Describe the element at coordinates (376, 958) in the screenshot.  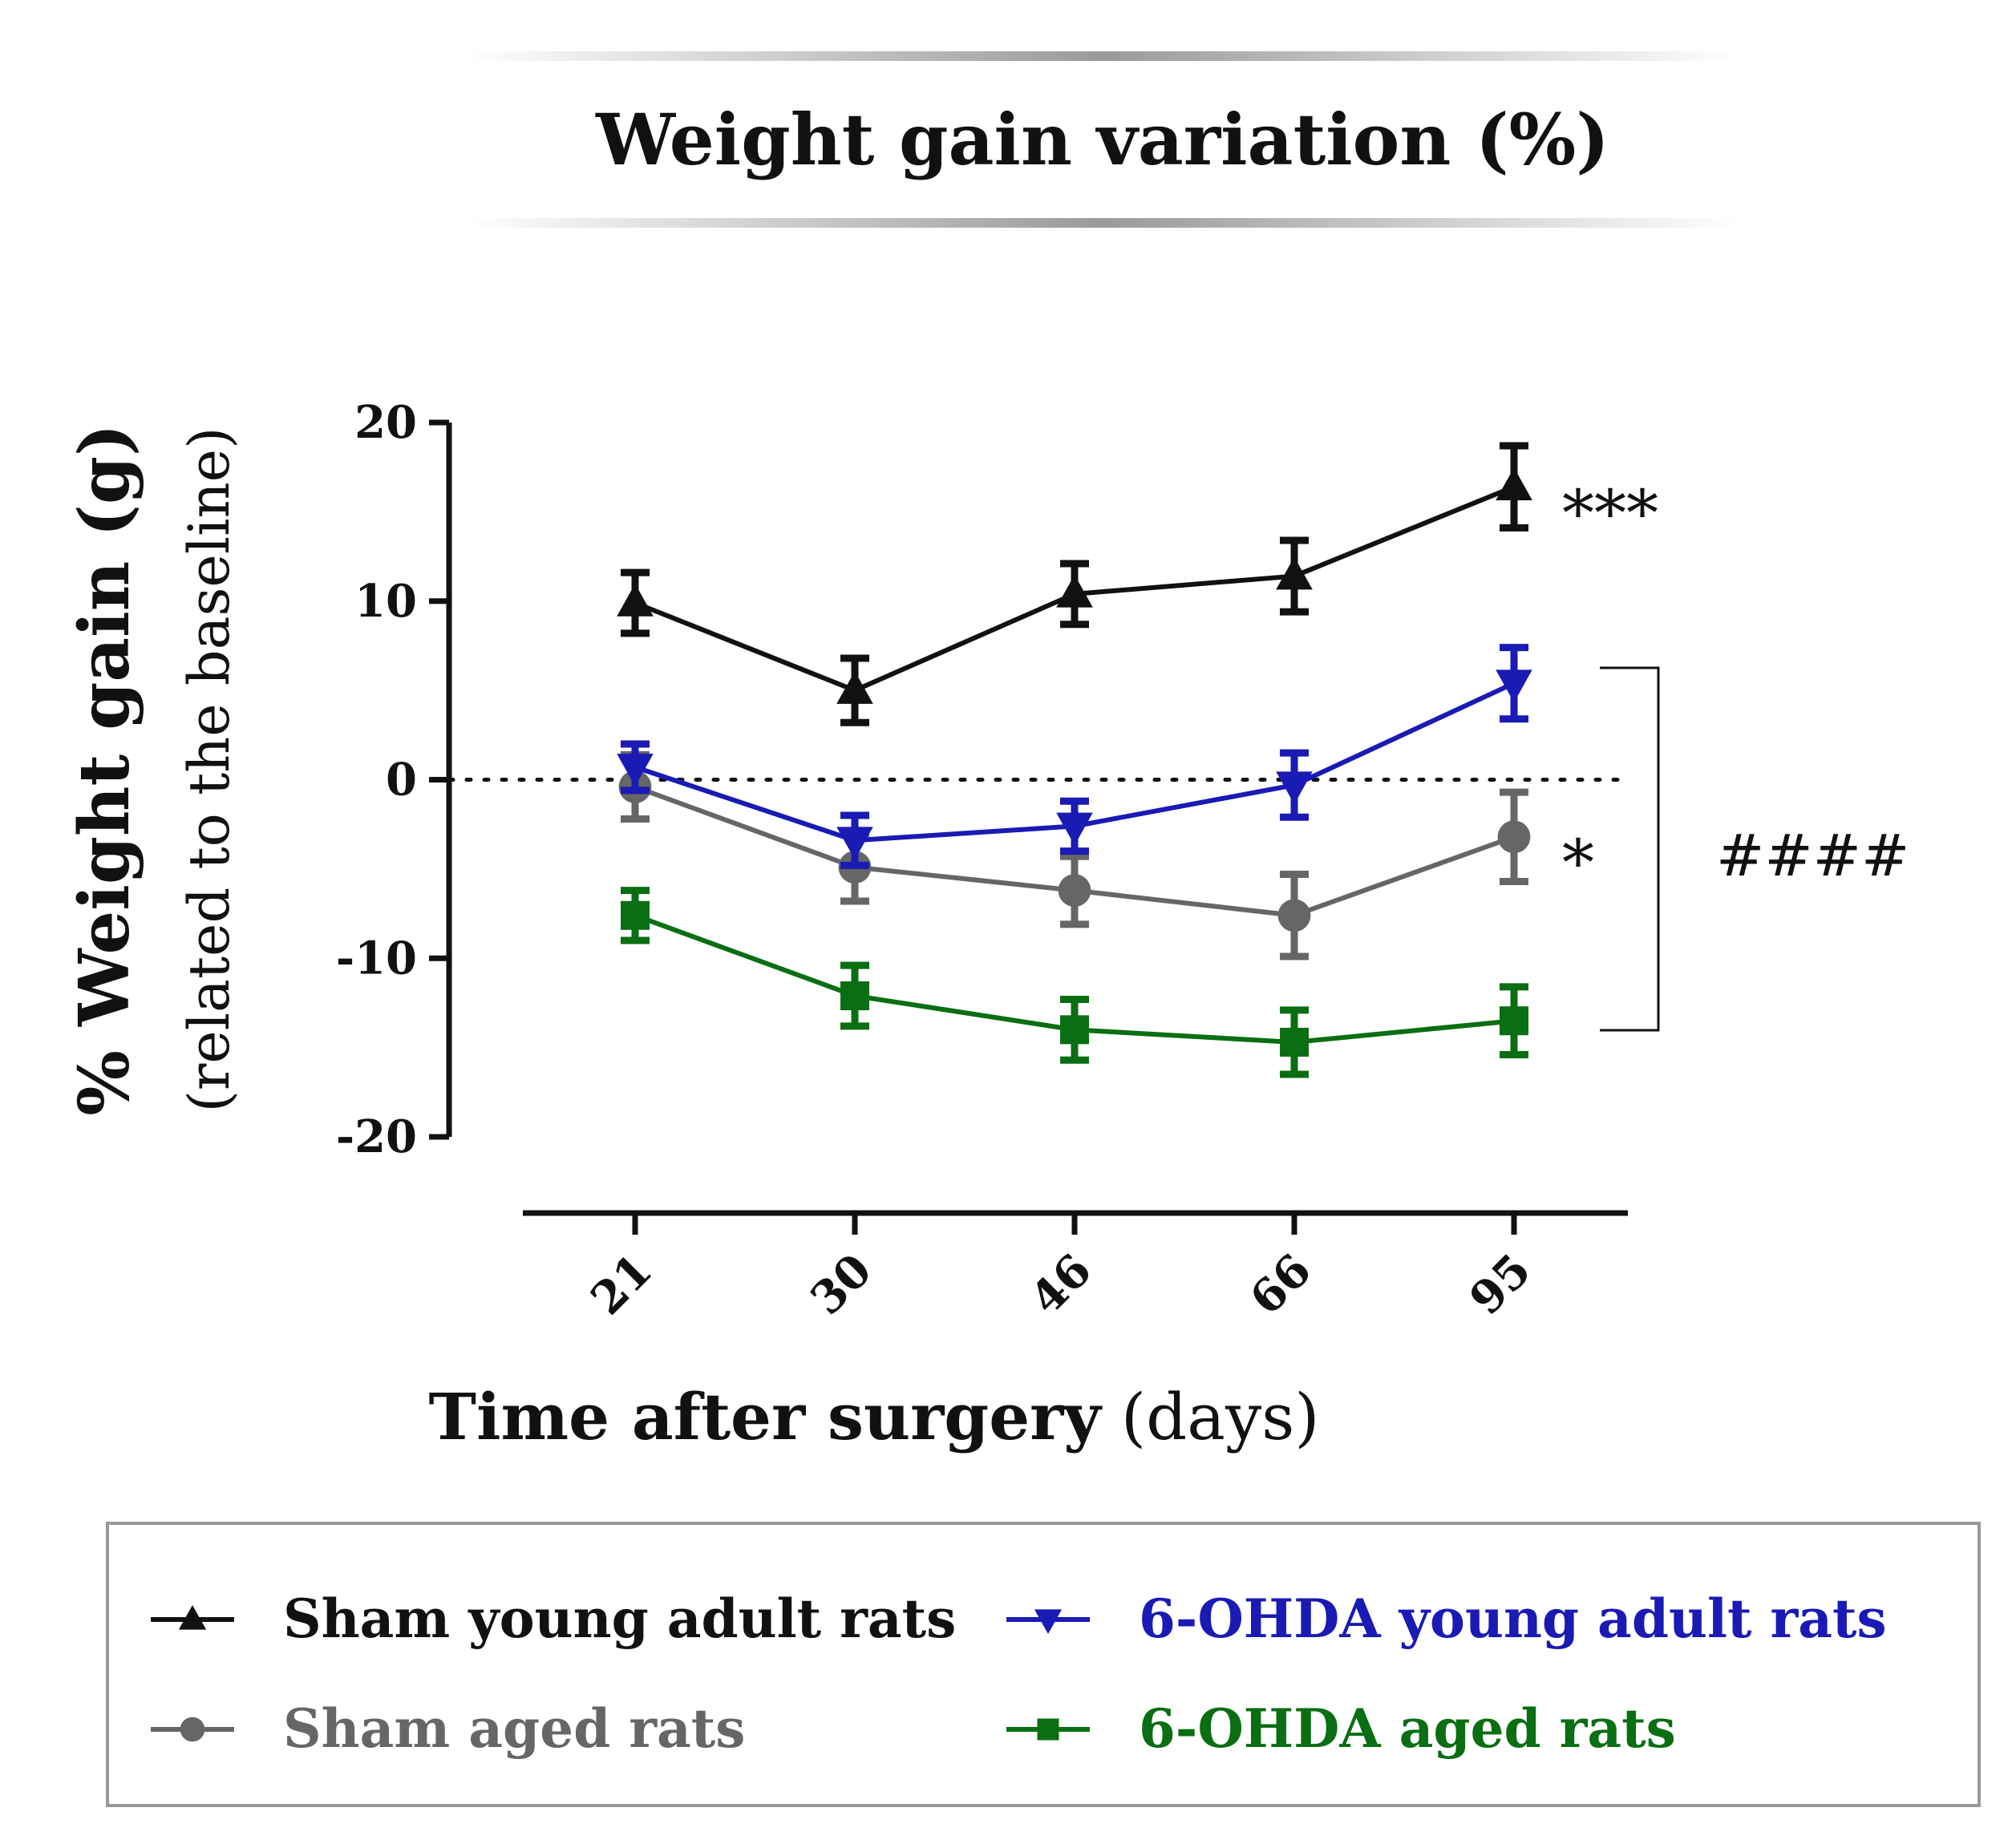
I see `y-tick-label: -10` at that location.